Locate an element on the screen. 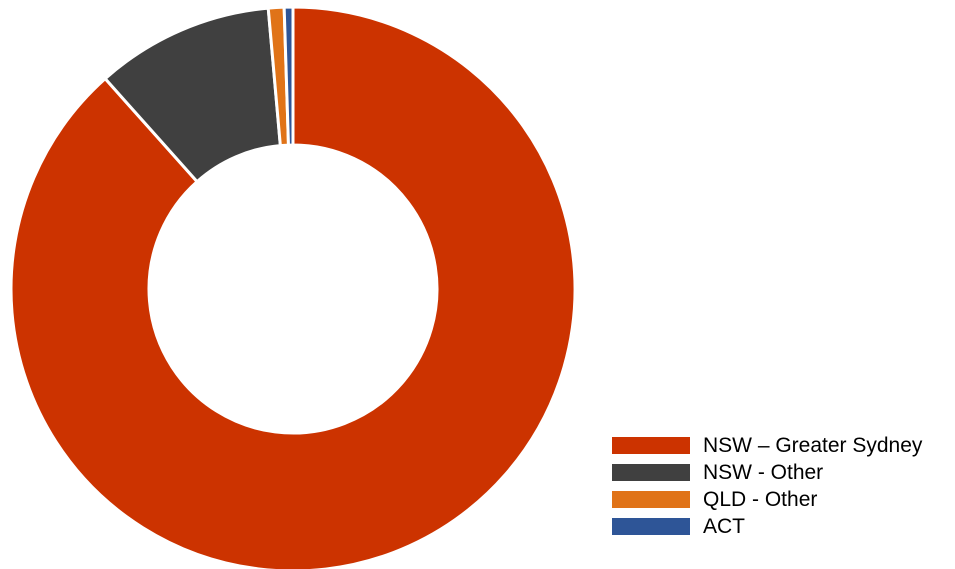 The height and width of the screenshot is (569, 955). legend-item-nsw-greater-sydney: NSW – Greater Sydney is located at coordinates (782, 445).